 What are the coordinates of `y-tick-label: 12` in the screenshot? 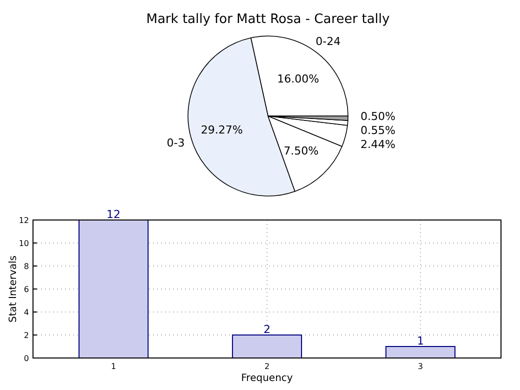 It's located at (23, 220).